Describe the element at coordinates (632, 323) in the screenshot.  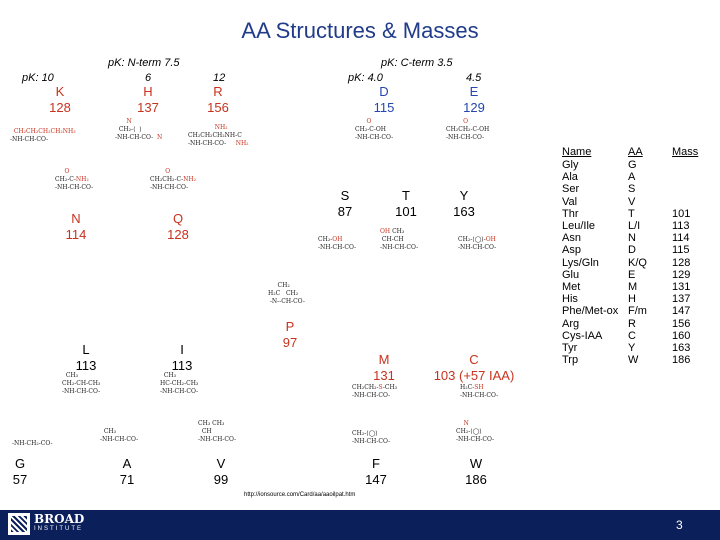
I see `cell-aa: R` at that location.